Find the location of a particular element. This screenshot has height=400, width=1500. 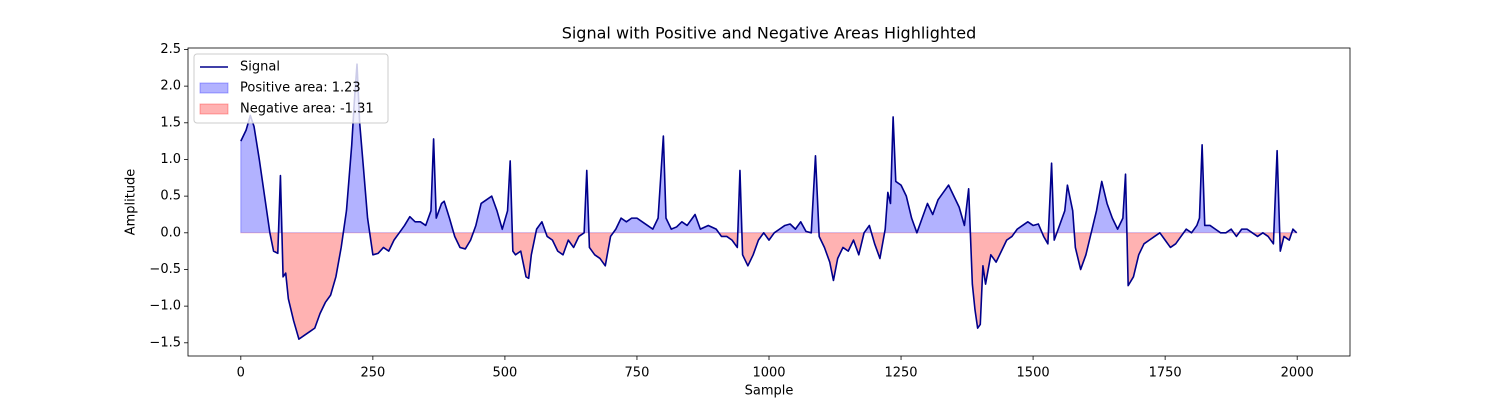

y-tick-label: 2.5 is located at coordinates (170, 49).